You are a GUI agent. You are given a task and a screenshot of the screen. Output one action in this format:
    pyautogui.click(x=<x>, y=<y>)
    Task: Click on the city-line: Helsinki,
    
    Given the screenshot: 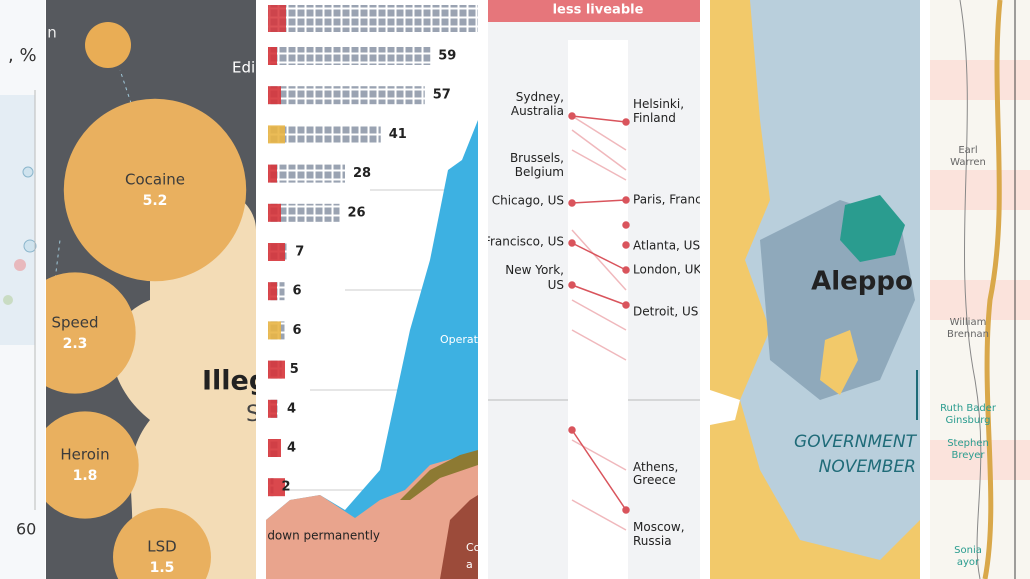 What is the action you would take?
    pyautogui.click(x=658, y=104)
    